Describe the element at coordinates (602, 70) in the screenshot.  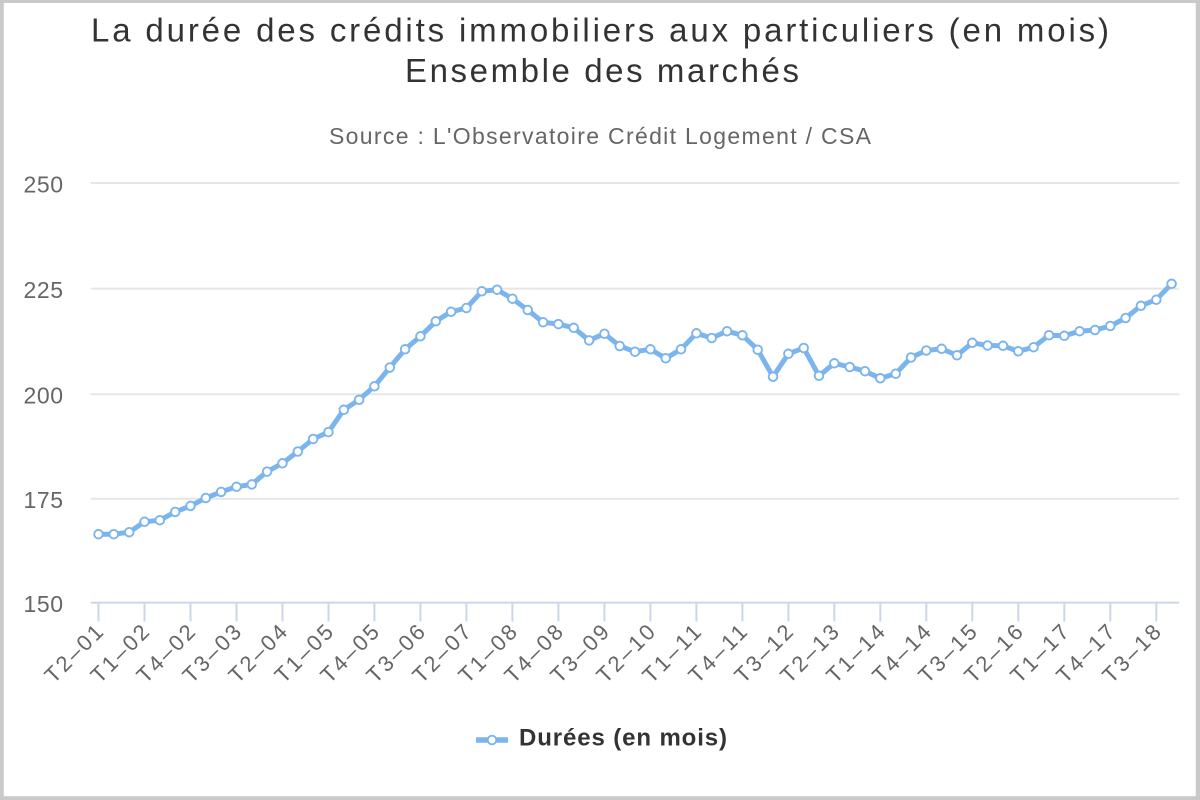
I see `svg-text: Ensemble des marchés` at that location.